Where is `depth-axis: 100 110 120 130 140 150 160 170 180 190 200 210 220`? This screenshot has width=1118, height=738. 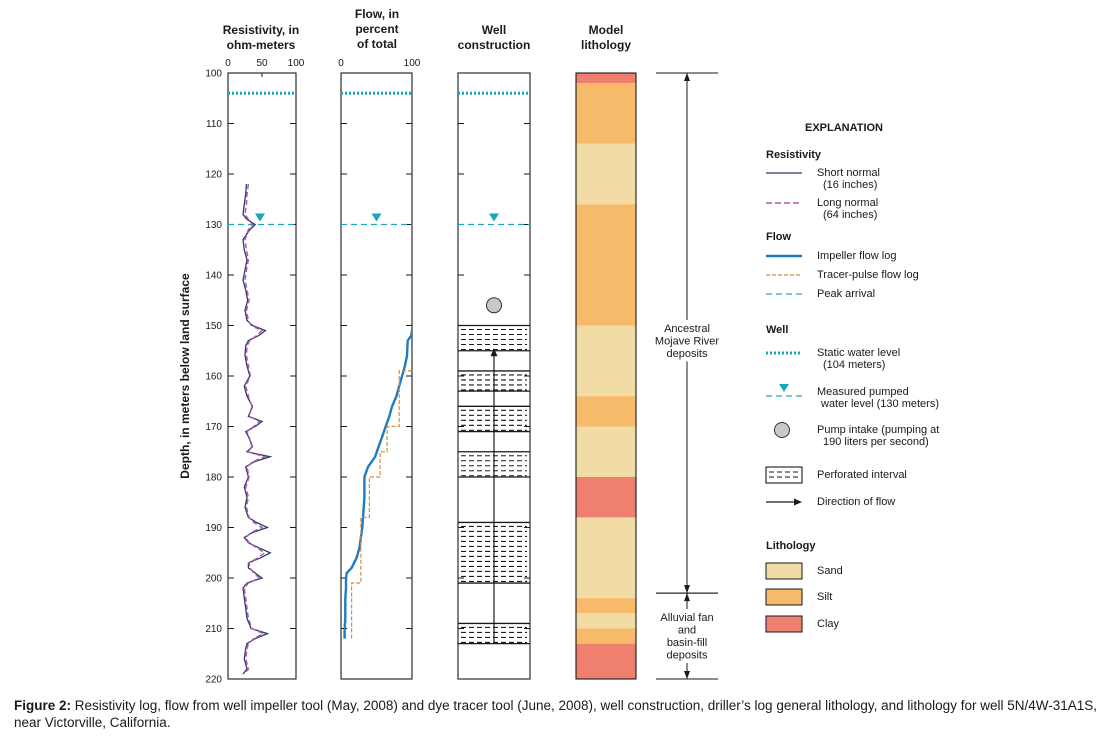 depth-axis: 100 110 120 130 140 150 160 170 180 190 200 210 220 is located at coordinates (213, 377).